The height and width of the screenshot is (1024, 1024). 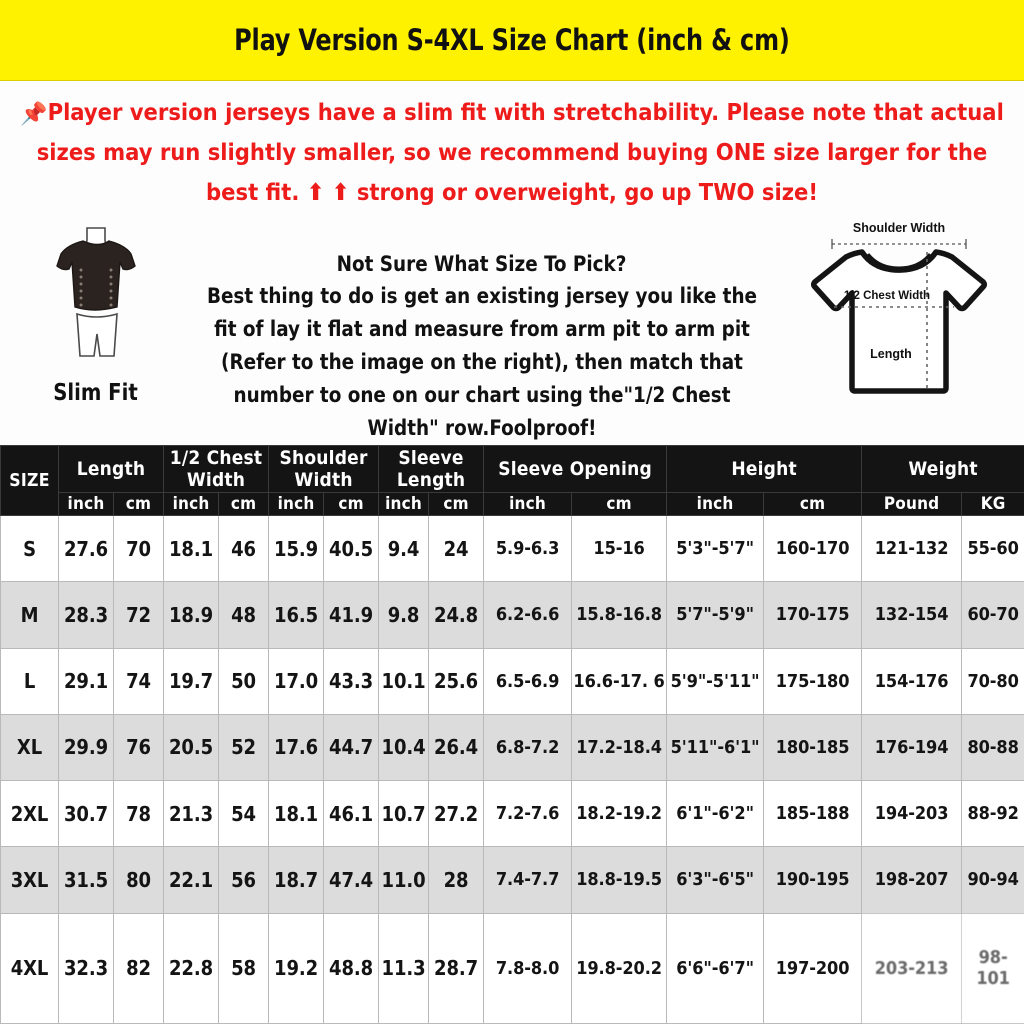 What do you see at coordinates (351, 681) in the screenshot?
I see `cell-shoulder-cm: 43.3` at bounding box center [351, 681].